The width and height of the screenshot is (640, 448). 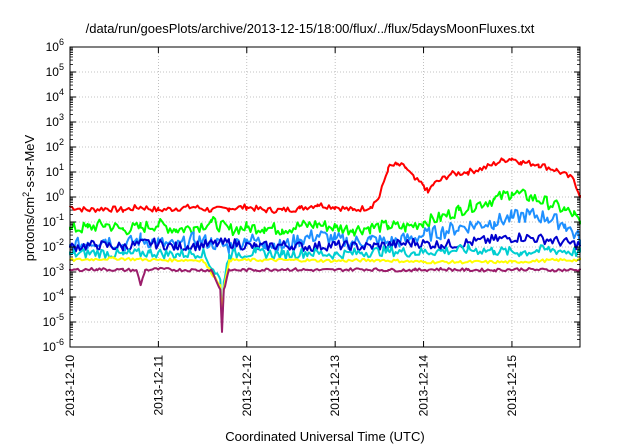 I want to click on y-tick-label: 10³, so click(x=55, y=120).